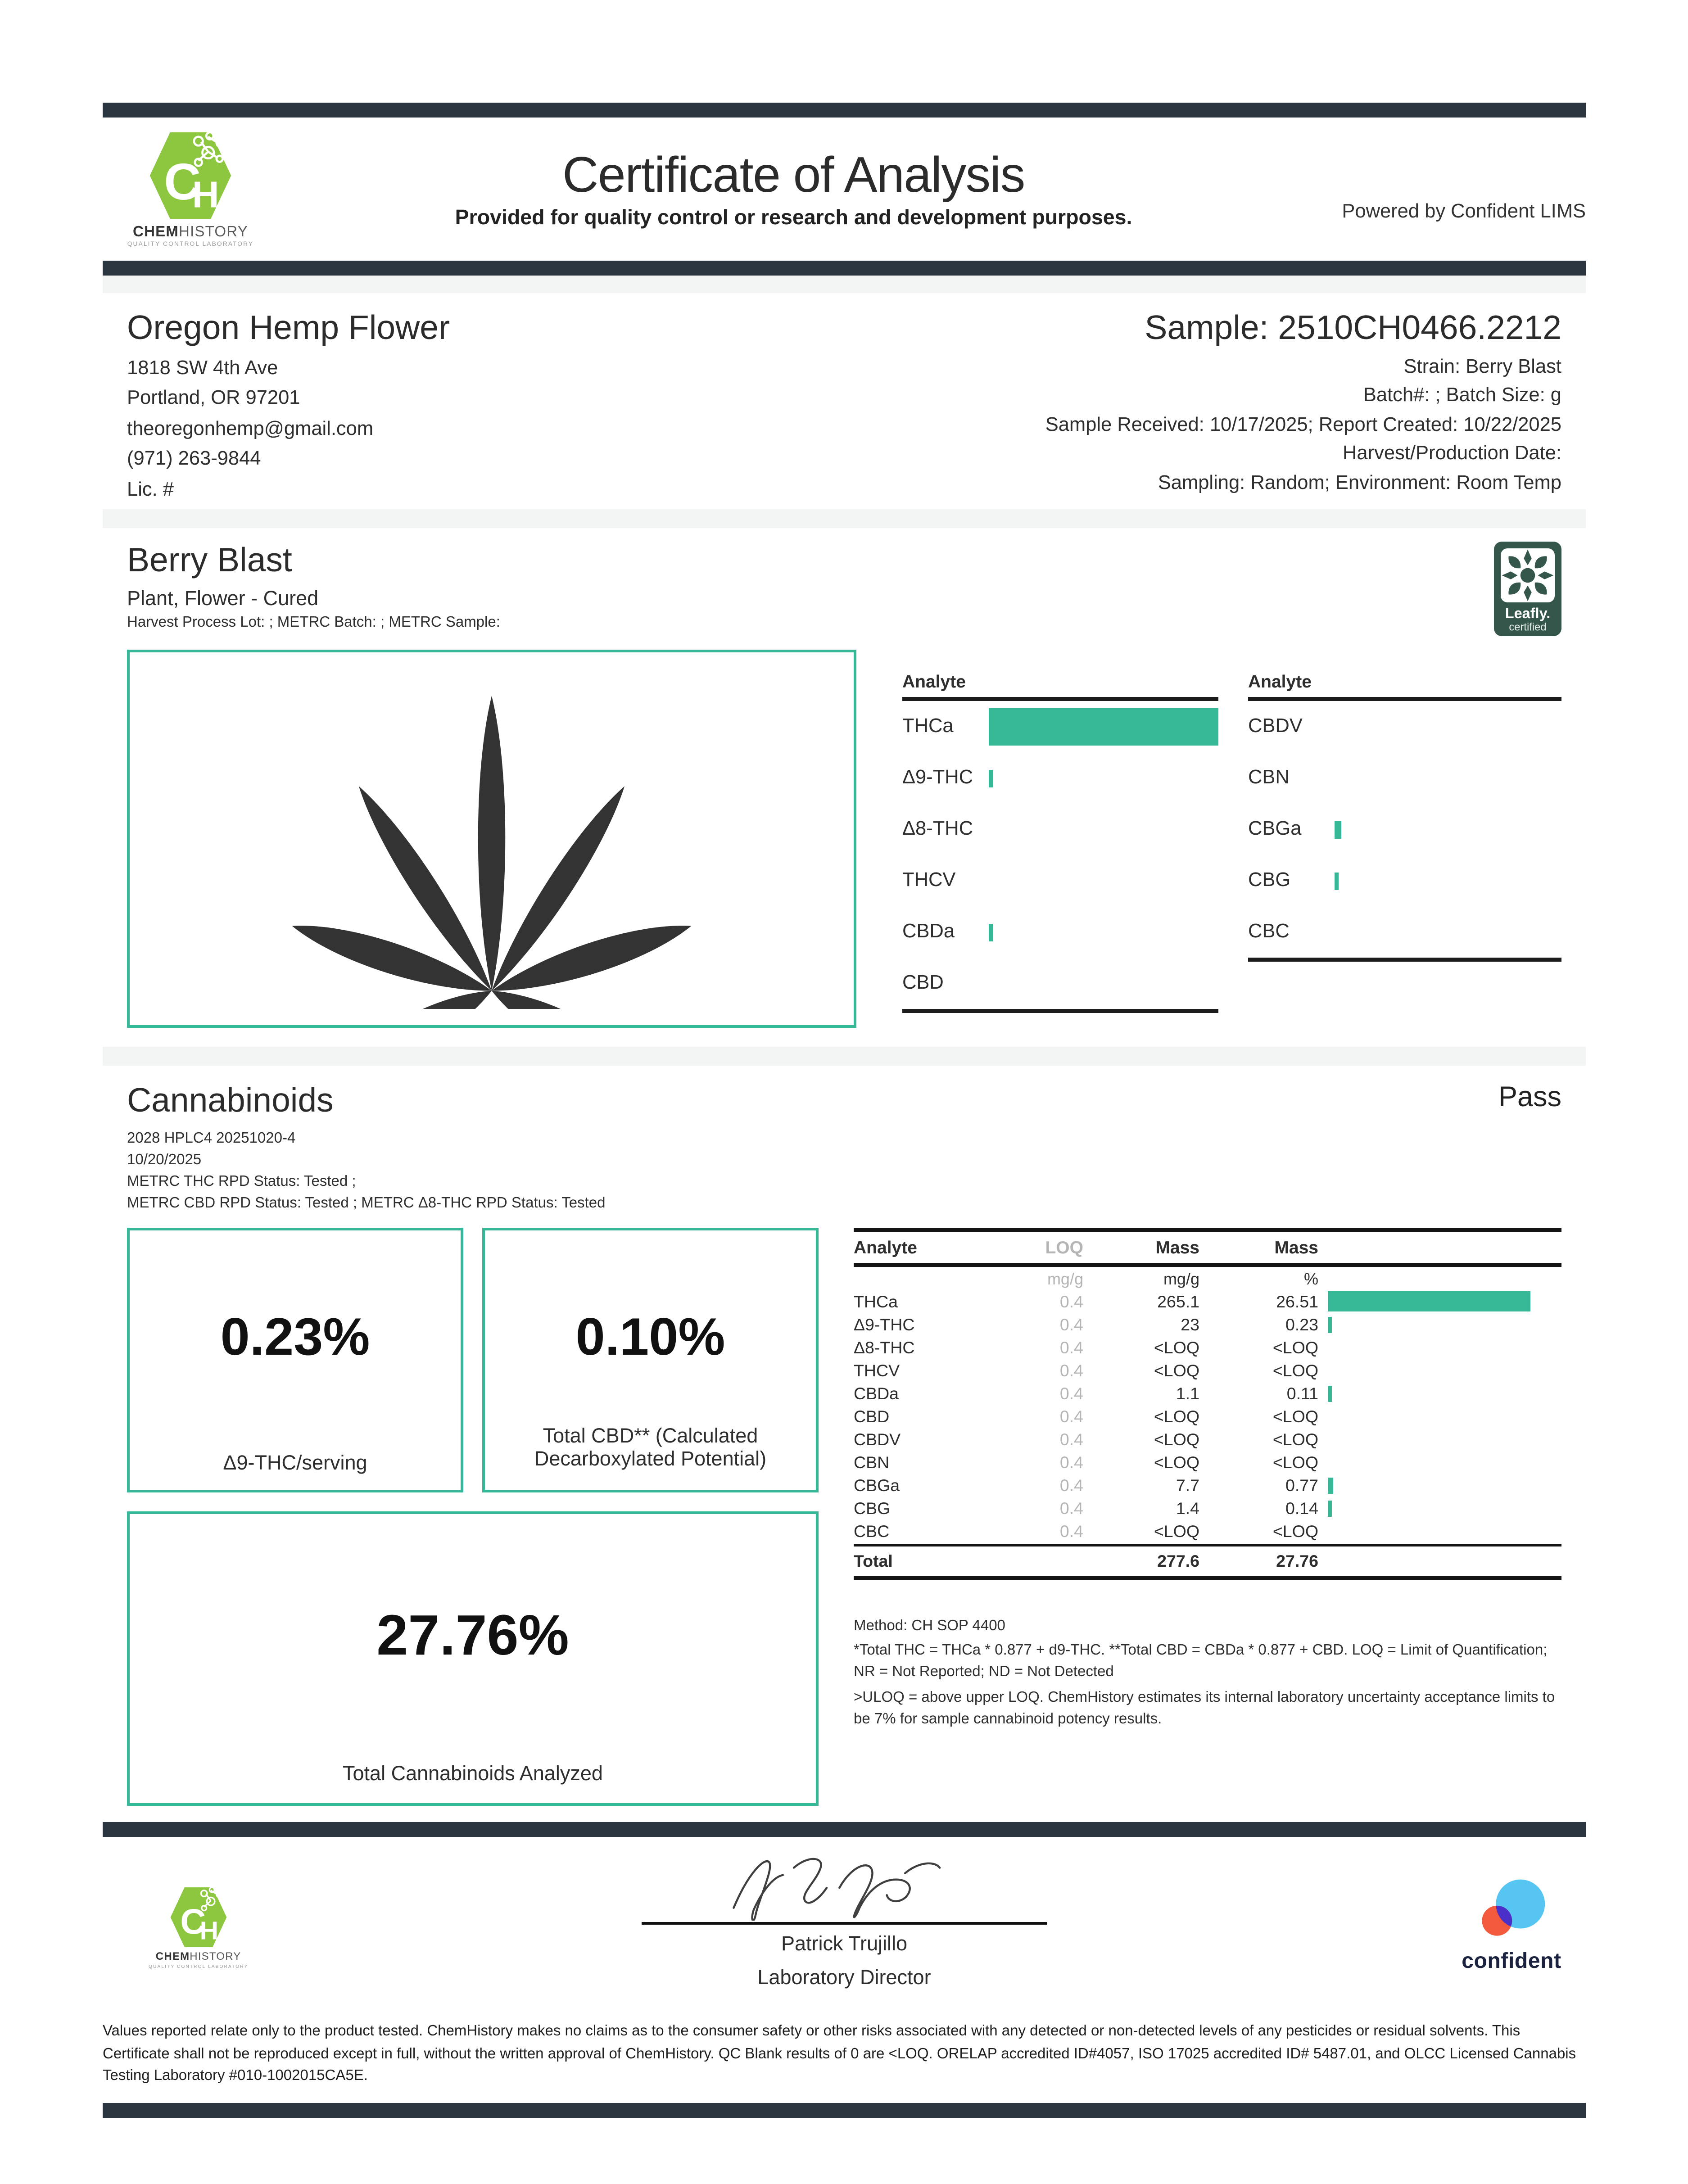 Image resolution: width=1688 pixels, height=2184 pixels. Describe the element at coordinates (1302, 1394) in the screenshot. I see `cell-mass-pct: 0.11` at that location.